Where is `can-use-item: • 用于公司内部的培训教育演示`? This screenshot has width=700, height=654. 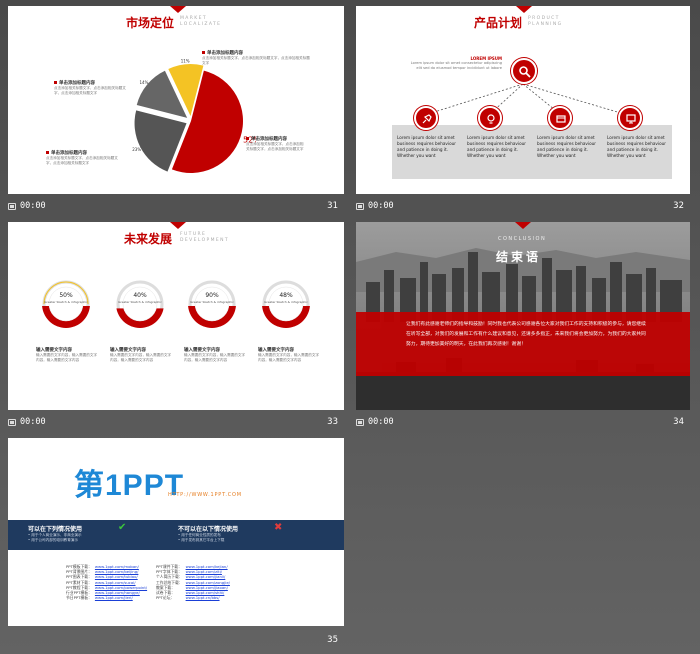
can-use-item: • 用于公司内部的培训教育演示 is located at coordinates (53, 540).